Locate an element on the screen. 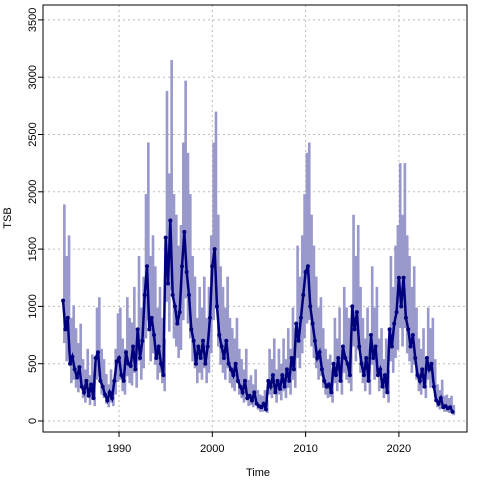  x-tick-label: 2020 is located at coordinates (399, 449).